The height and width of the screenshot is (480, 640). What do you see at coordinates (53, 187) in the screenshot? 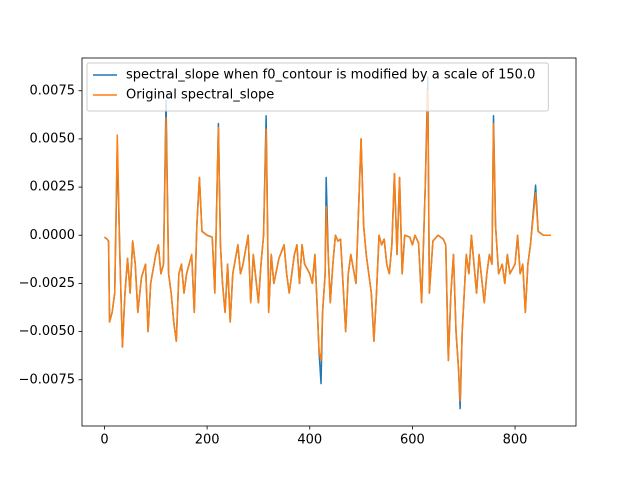
I see `y-tick-label: 0.0025` at bounding box center [53, 187].